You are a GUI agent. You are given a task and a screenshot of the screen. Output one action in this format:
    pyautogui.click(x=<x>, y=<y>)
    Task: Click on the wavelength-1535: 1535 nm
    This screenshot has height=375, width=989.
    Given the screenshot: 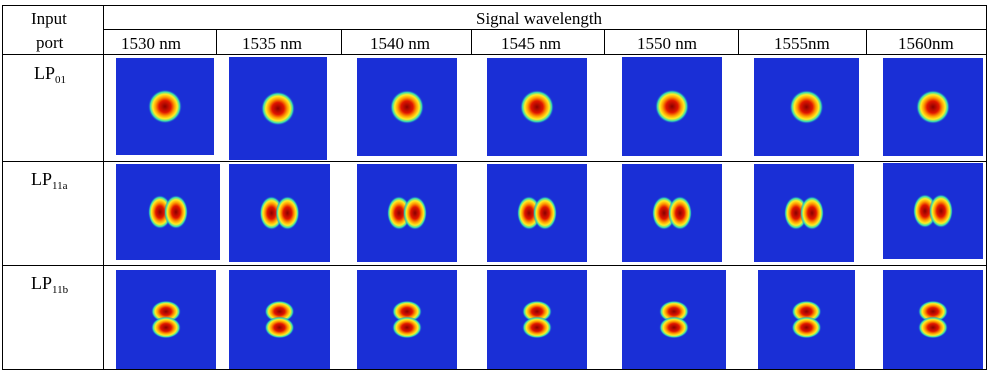 What is the action you would take?
    pyautogui.click(x=272, y=43)
    